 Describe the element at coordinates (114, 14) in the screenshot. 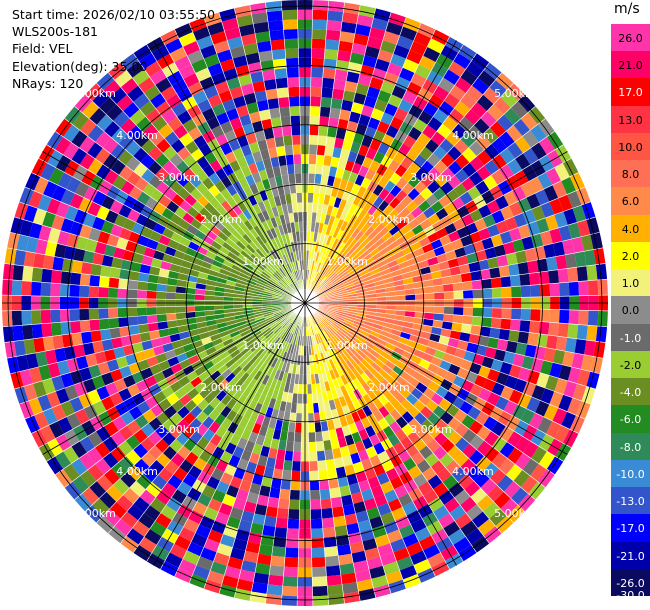

I see `start-time: Start time: 2026/02/10 03:55:50` at that location.